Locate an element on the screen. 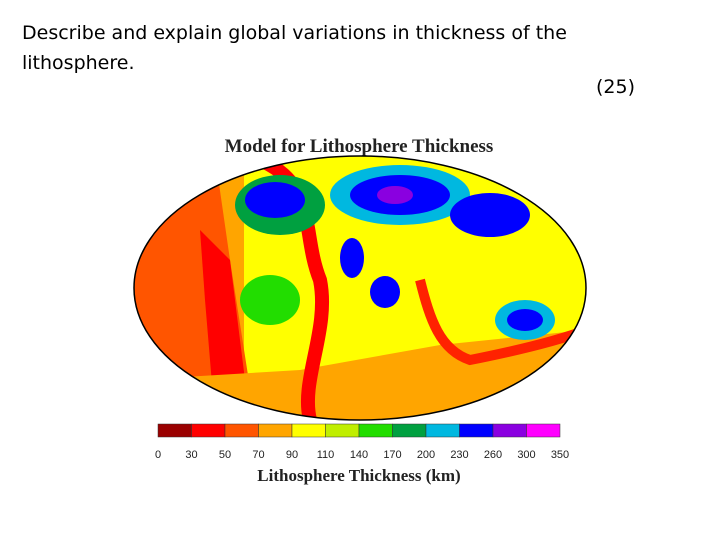 This screenshot has width=720, height=540. colorbar-tick-label: 230 is located at coordinates (459, 455).